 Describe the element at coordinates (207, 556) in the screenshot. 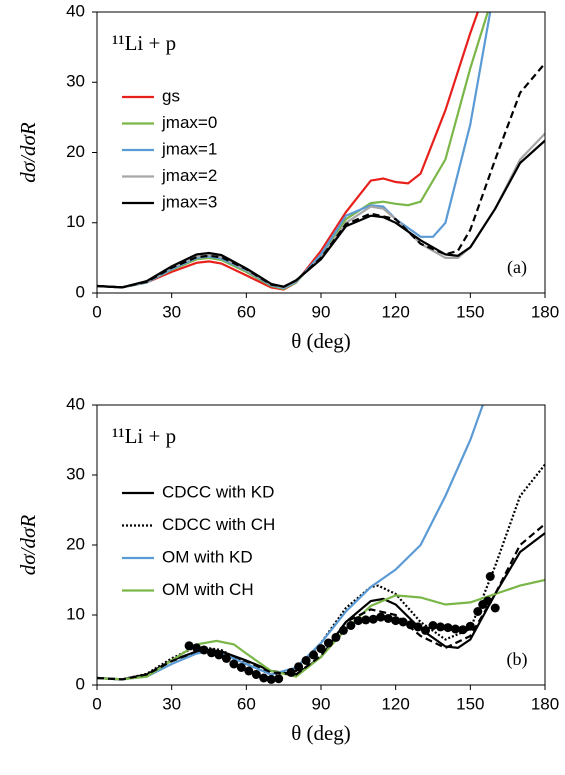

I see `legend-label: OM with KD` at that location.